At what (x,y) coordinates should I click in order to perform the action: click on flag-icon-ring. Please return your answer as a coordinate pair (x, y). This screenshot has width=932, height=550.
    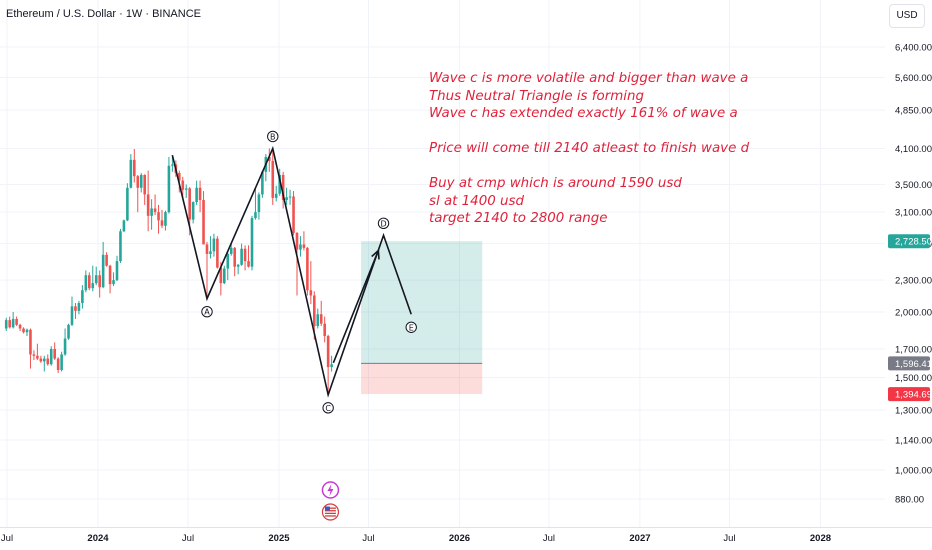
    Looking at the image, I should click on (330, 512).